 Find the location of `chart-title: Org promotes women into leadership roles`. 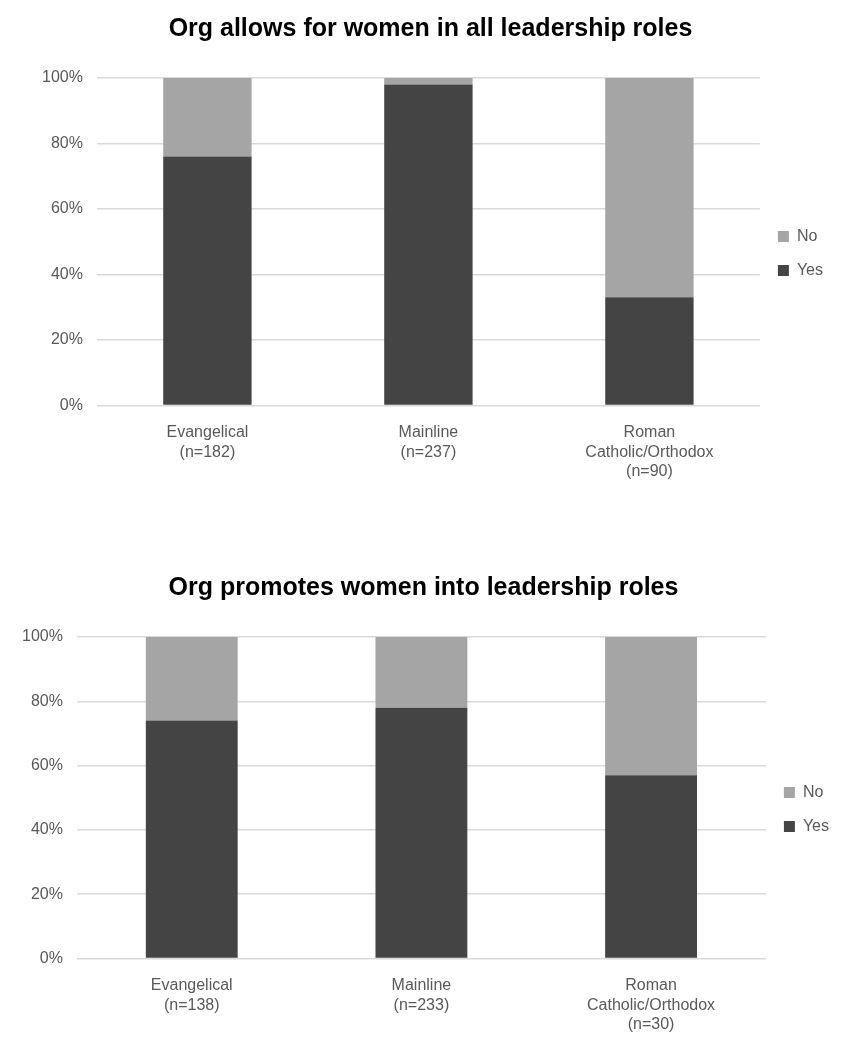

chart-title: Org promotes women into leadership roles is located at coordinates (423, 585).